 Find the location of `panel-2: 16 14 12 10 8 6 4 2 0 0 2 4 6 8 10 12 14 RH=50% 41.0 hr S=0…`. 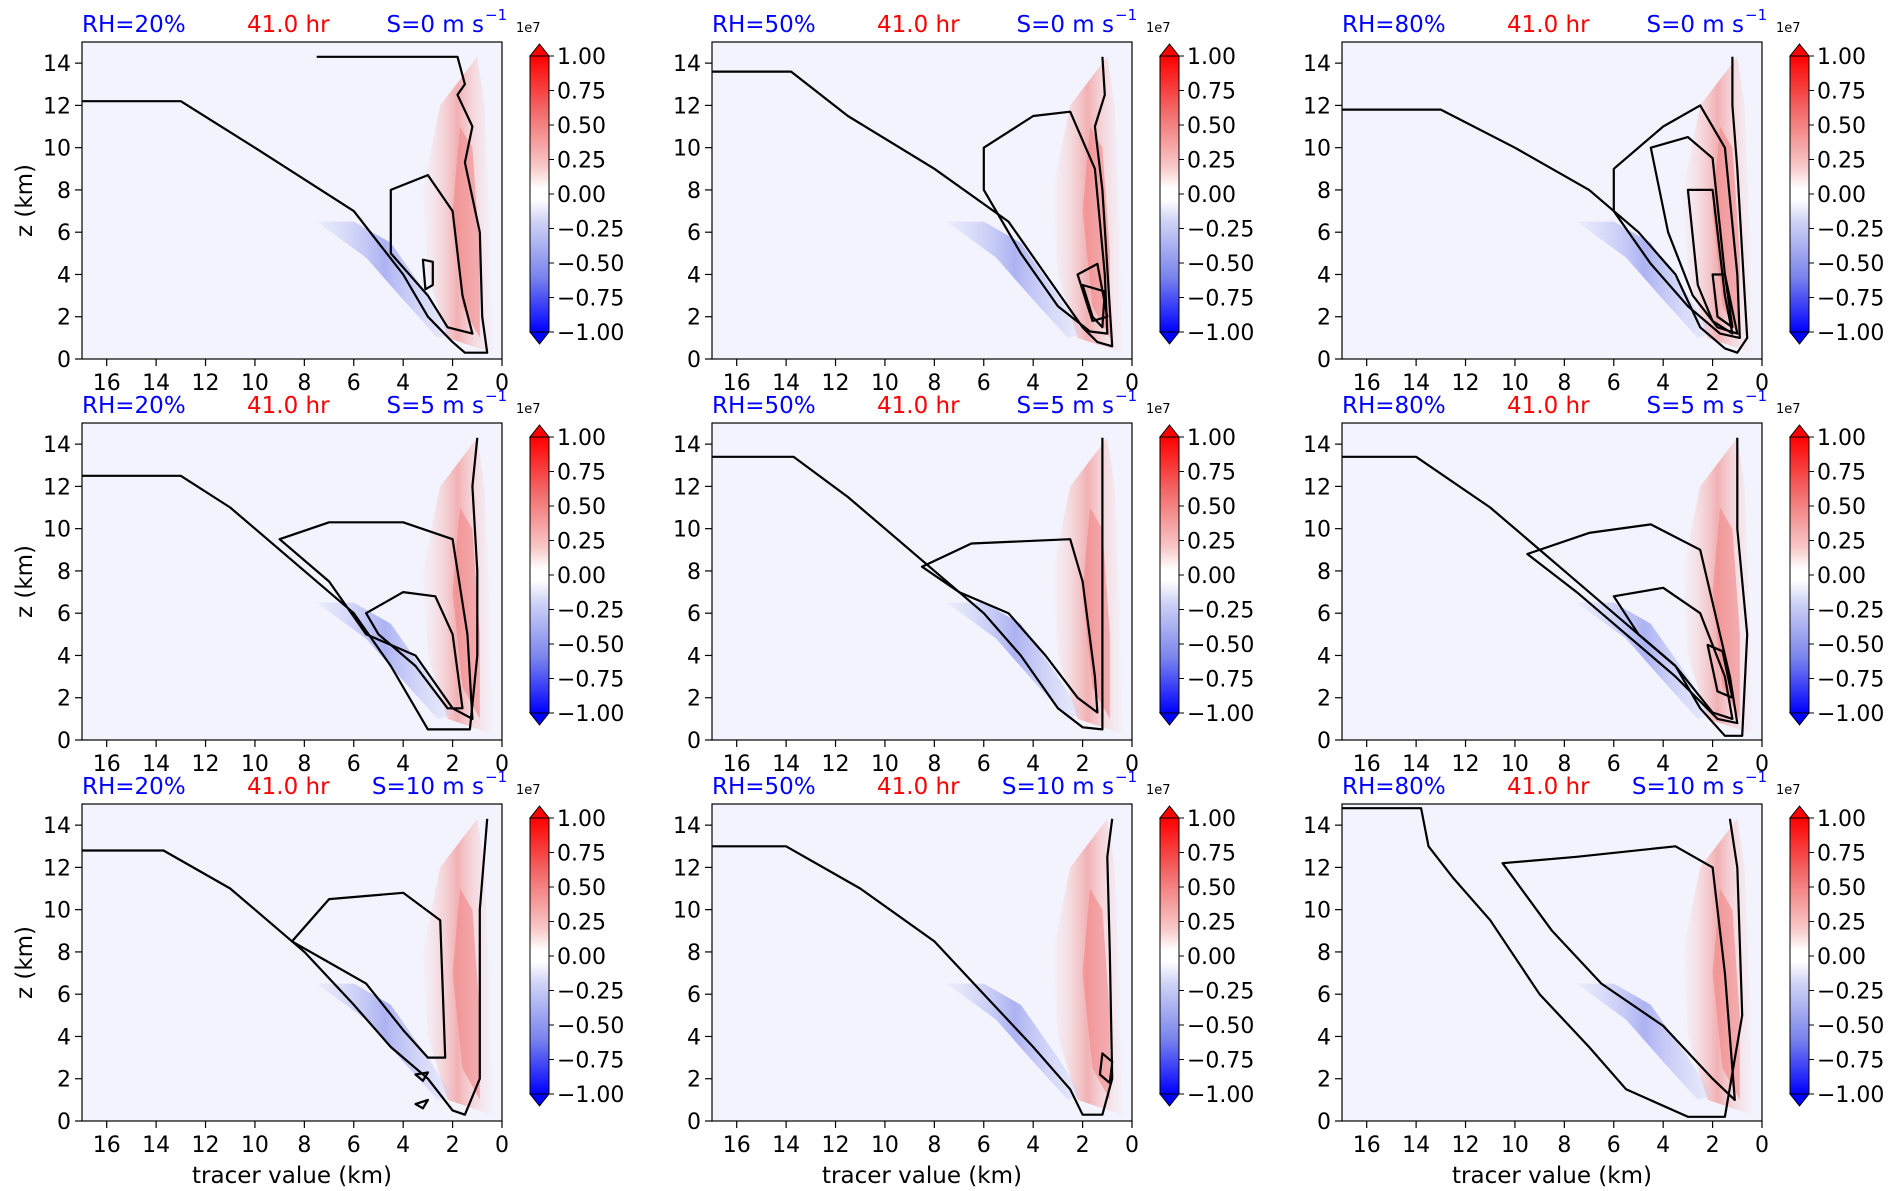

panel-2: 16 14 12 10 8 6 4 2 0 0 2 4 6 8 10 12 14 RH=50% 41.0 hr S=0… is located at coordinates (963, 201).